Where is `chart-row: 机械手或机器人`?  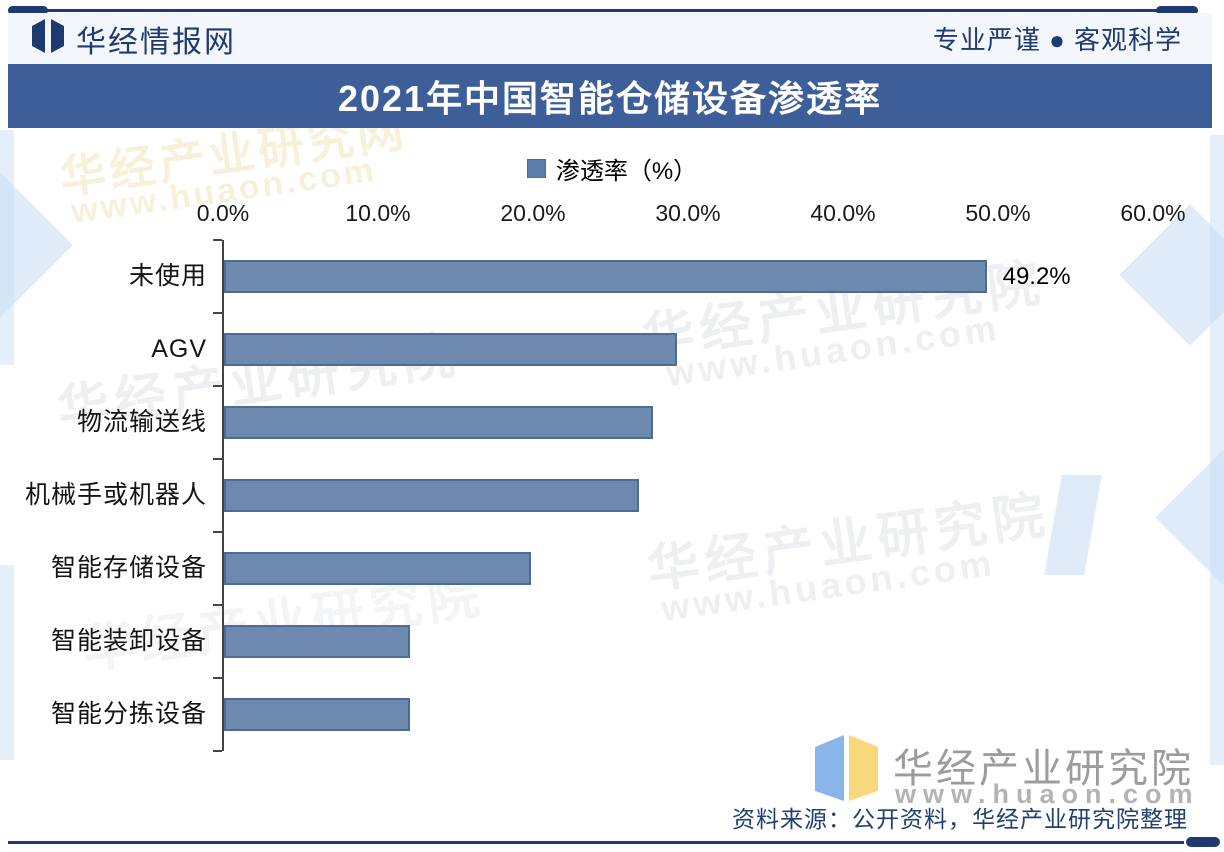
chart-row: 机械手或机器人 is located at coordinates (612, 495).